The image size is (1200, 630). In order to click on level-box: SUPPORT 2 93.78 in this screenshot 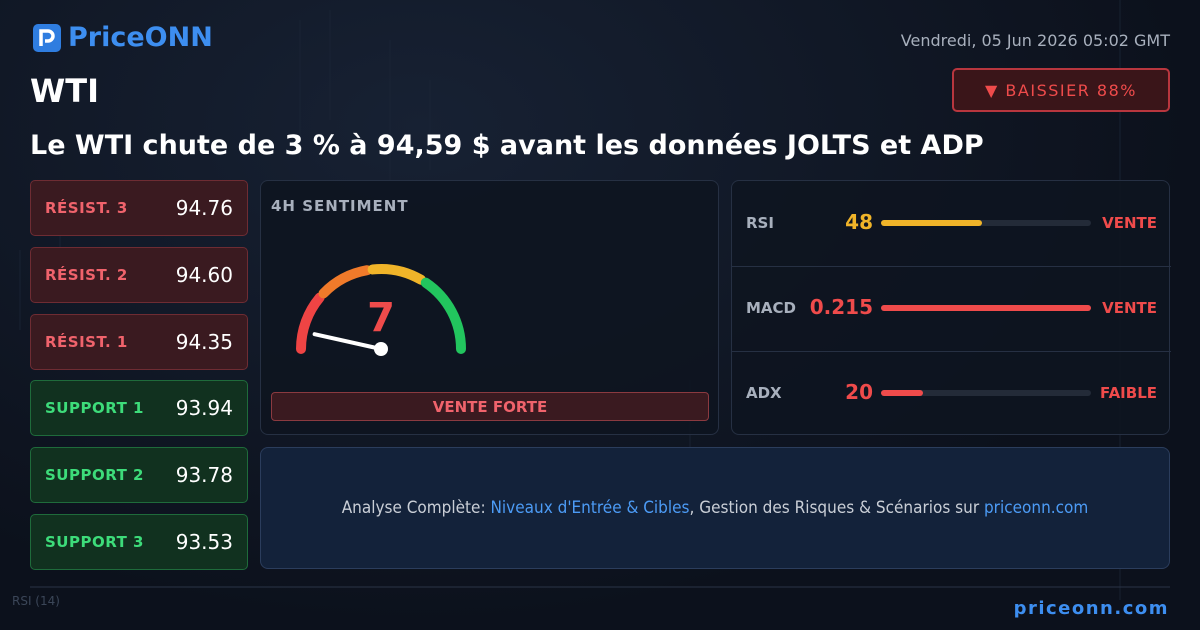, I will do `click(139, 475)`.